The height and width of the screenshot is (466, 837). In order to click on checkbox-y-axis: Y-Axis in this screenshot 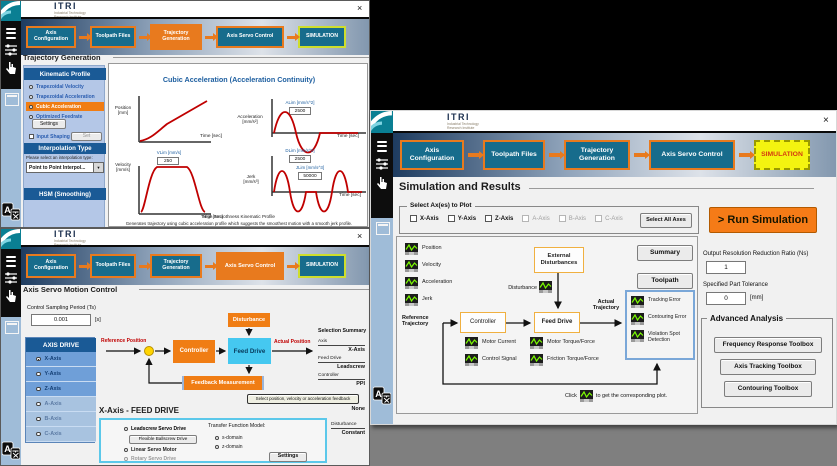, I will do `click(461, 218)`.